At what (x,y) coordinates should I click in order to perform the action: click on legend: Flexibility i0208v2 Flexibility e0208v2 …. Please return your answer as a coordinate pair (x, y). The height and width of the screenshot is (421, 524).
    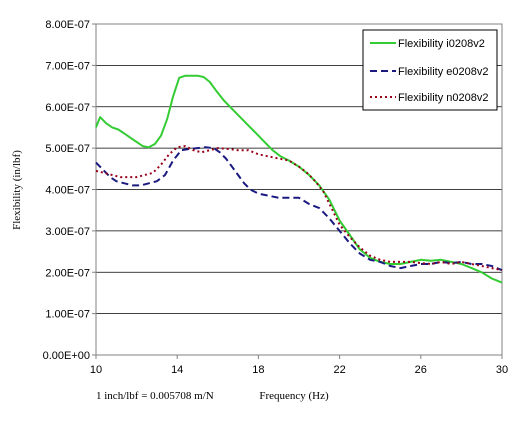
    Looking at the image, I should click on (430, 70).